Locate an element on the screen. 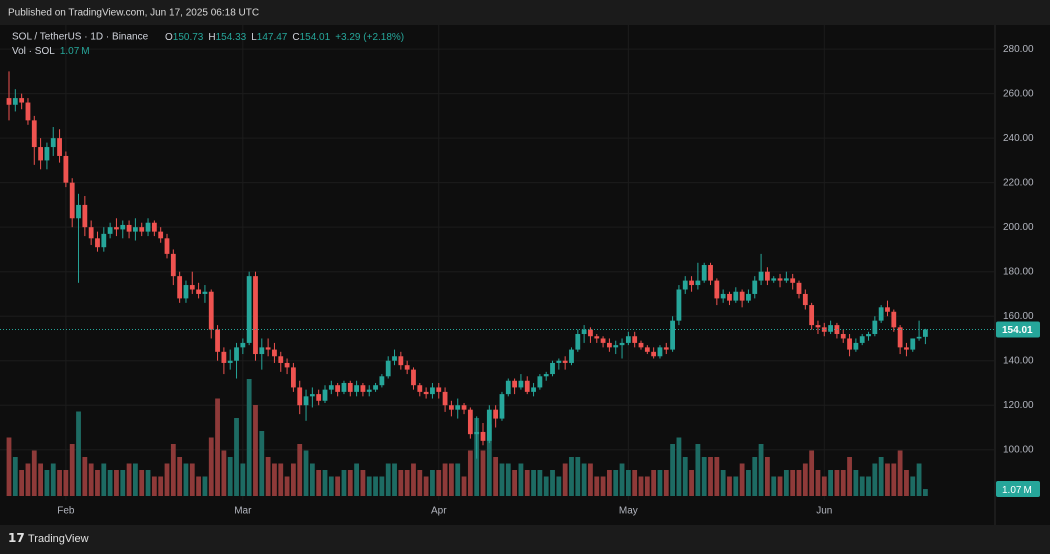 The height and width of the screenshot is (554, 1050). ohlc-letter: C is located at coordinates (295, 37).